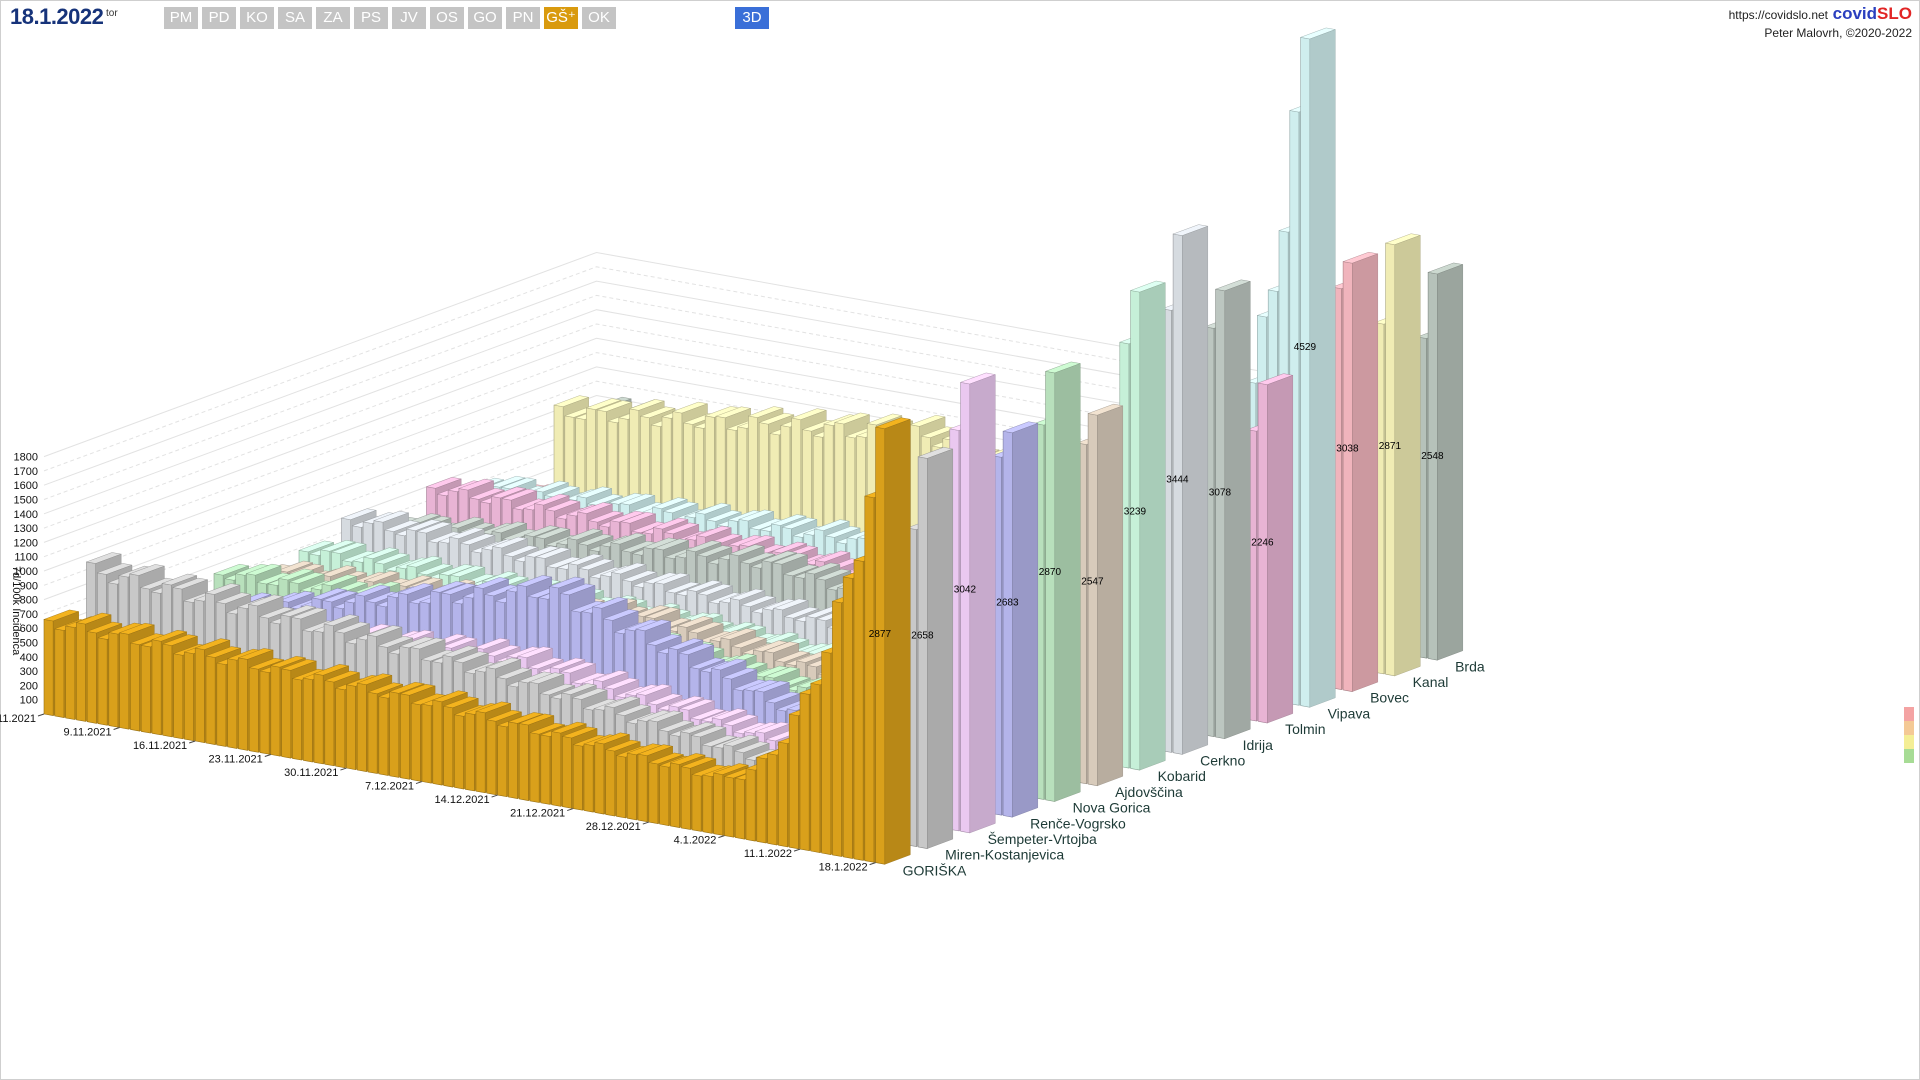 Image resolution: width=1920 pixels, height=1080 pixels. I want to click on y-tick-label-1400: 1400, so click(26, 515).